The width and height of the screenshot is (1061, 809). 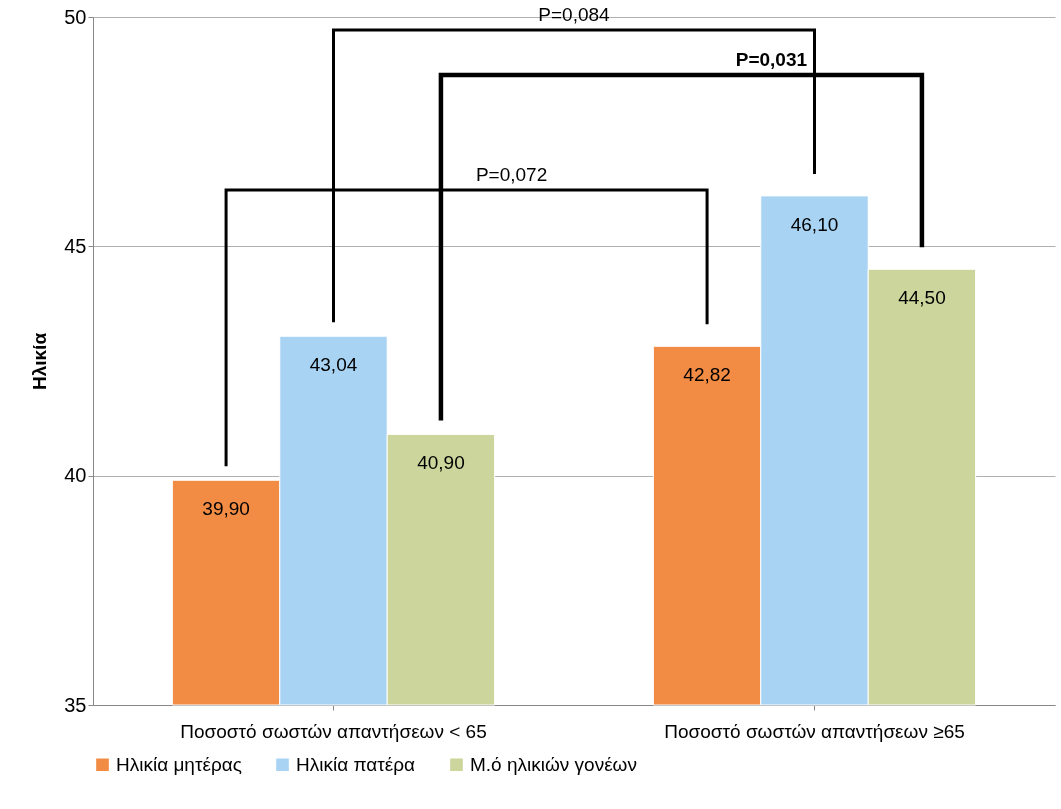 I want to click on data-label: 40,90, so click(x=441, y=463).